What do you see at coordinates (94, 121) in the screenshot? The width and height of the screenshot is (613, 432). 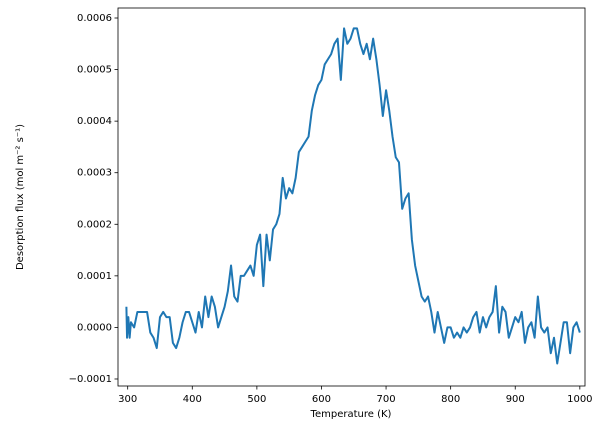 I see `y-tick-label: 0.0004` at bounding box center [94, 121].